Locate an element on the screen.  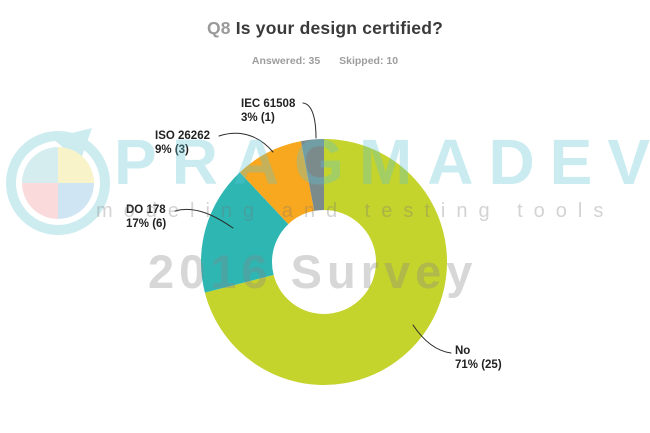
slice-label-stat: 3% (1) is located at coordinates (258, 118).